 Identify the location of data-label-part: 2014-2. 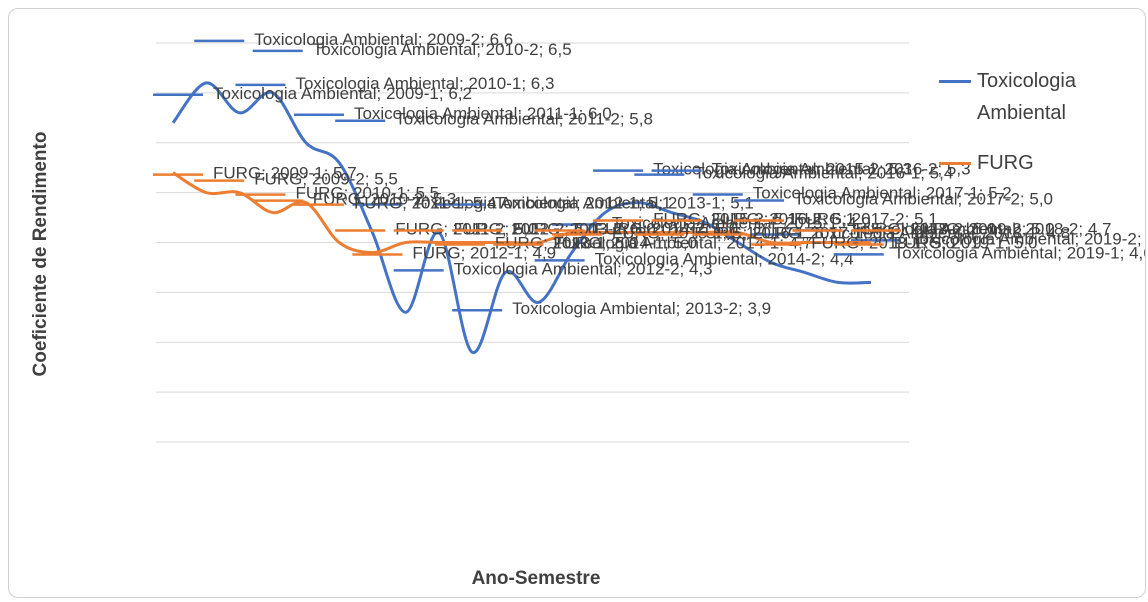
(794, 259).